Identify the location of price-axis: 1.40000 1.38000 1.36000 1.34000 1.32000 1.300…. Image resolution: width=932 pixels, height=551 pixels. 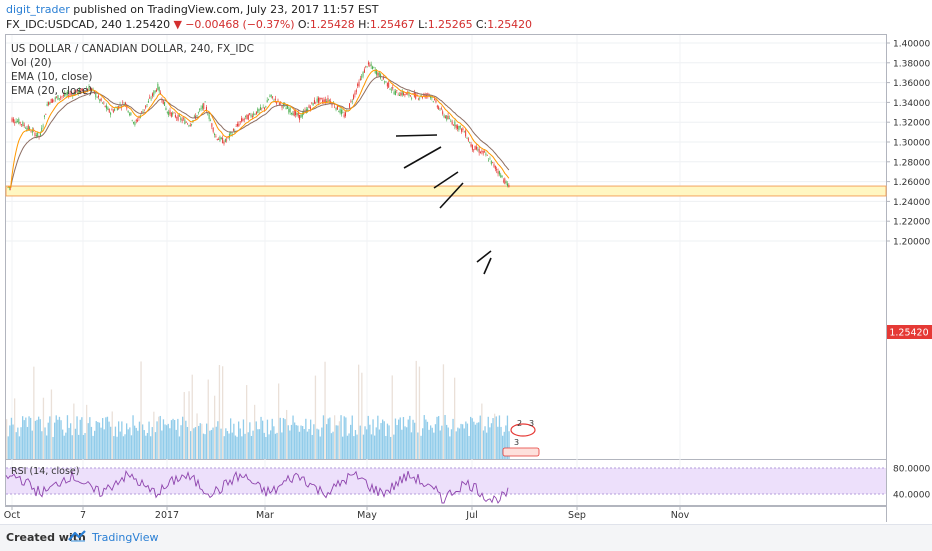
(908, 144).